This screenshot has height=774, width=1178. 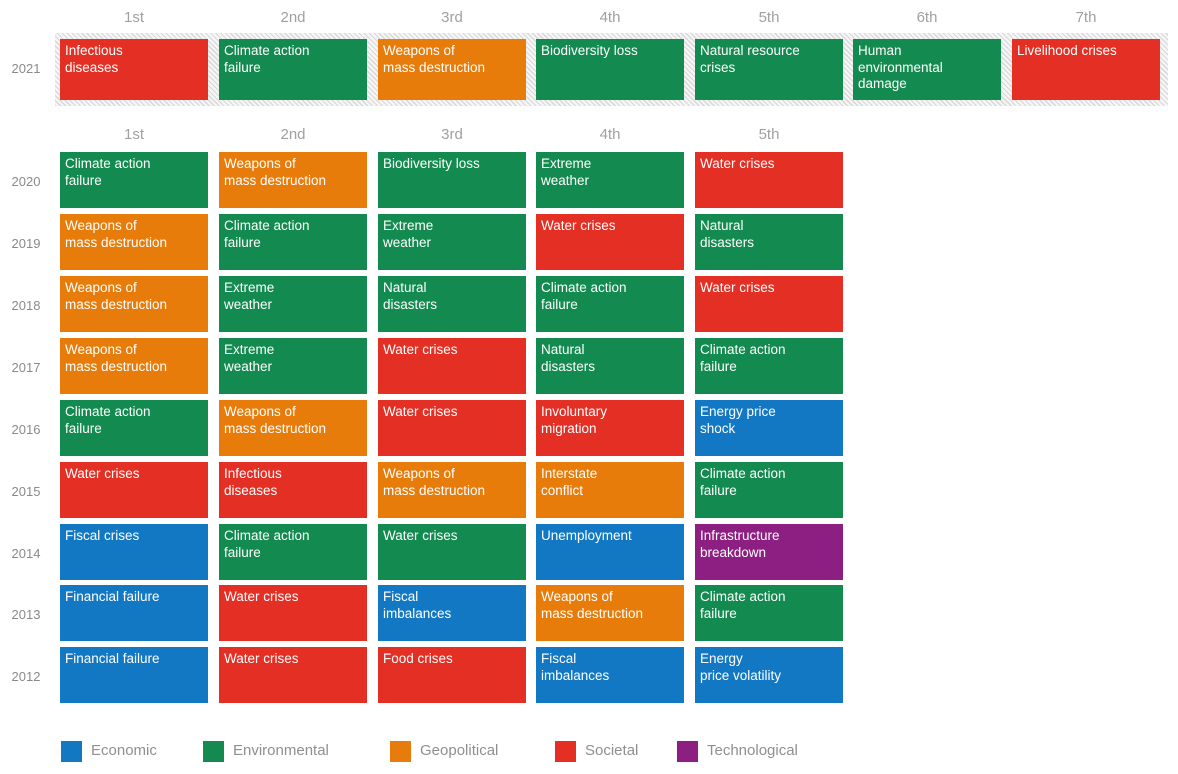 What do you see at coordinates (26, 491) in the screenshot?
I see `year-label: 2015` at bounding box center [26, 491].